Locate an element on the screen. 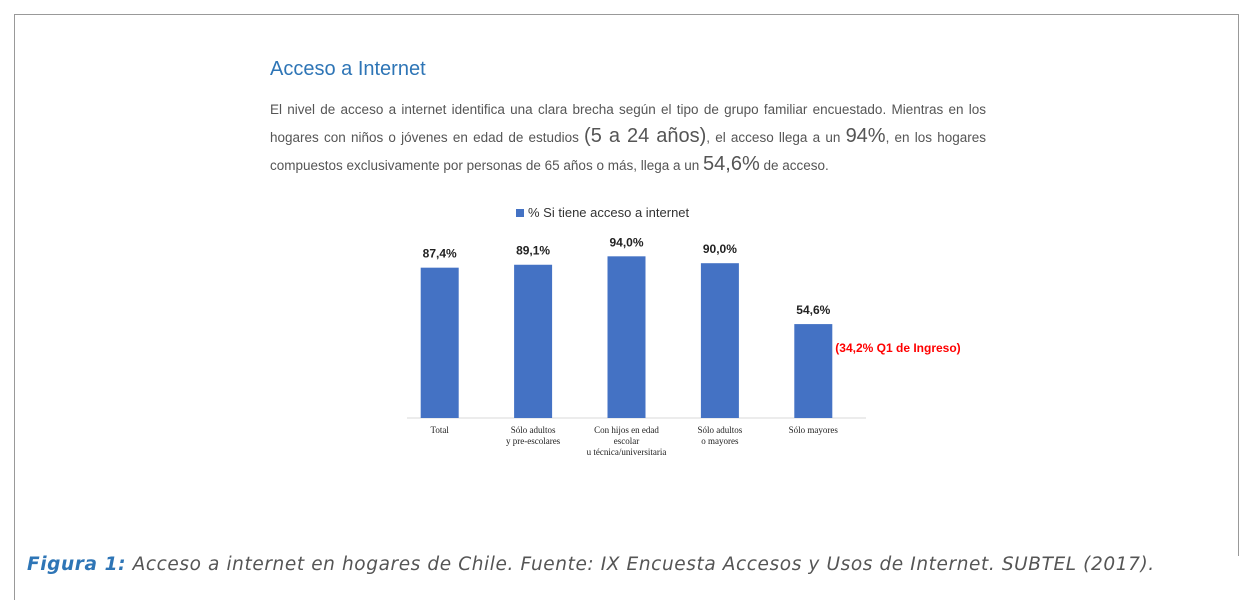  data-label: 54,6% is located at coordinates (813, 310).